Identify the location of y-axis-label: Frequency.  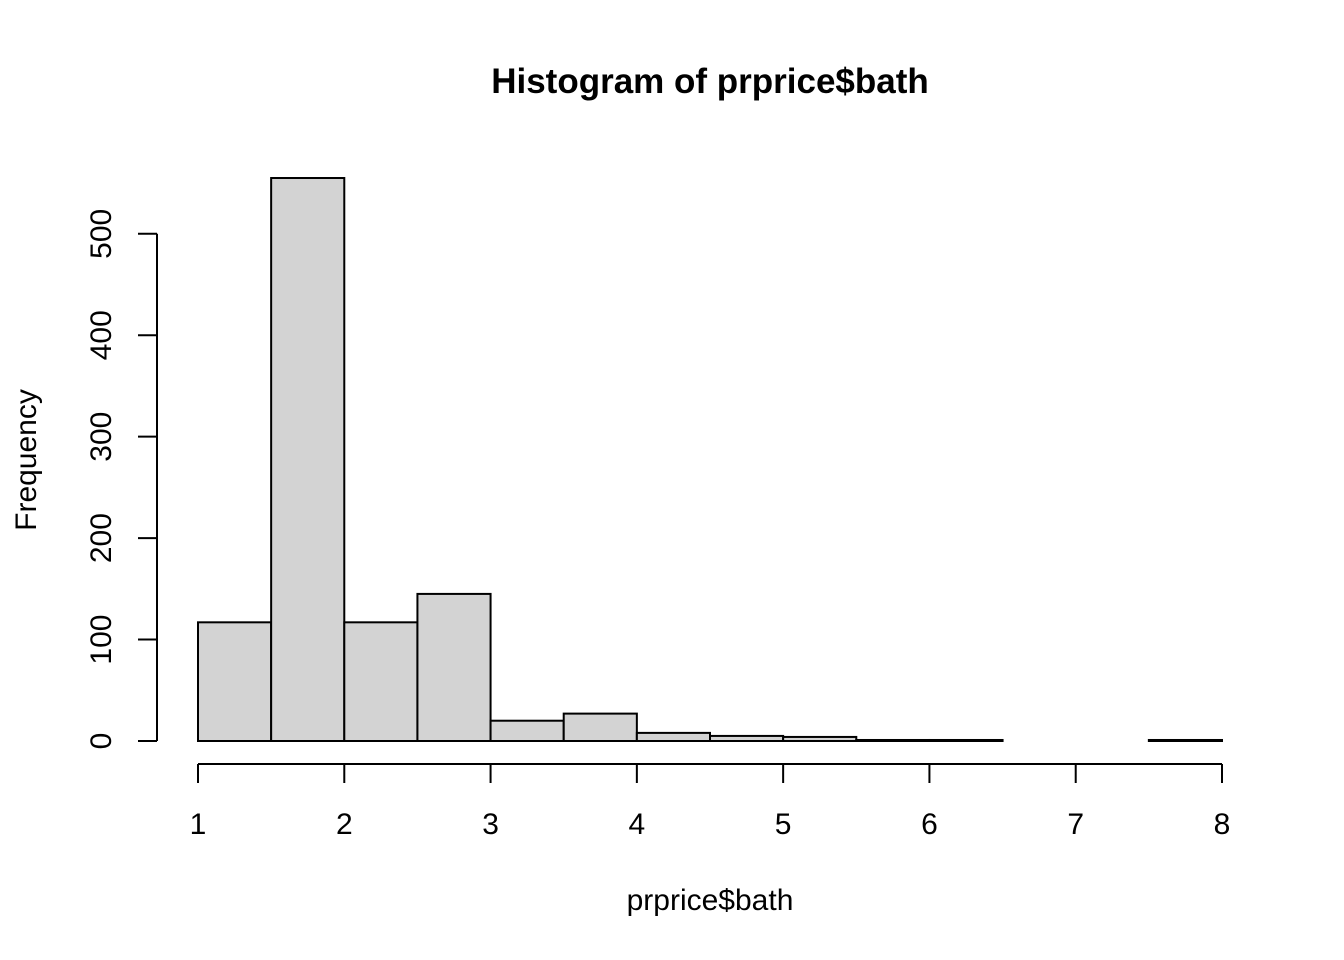
(26, 460).